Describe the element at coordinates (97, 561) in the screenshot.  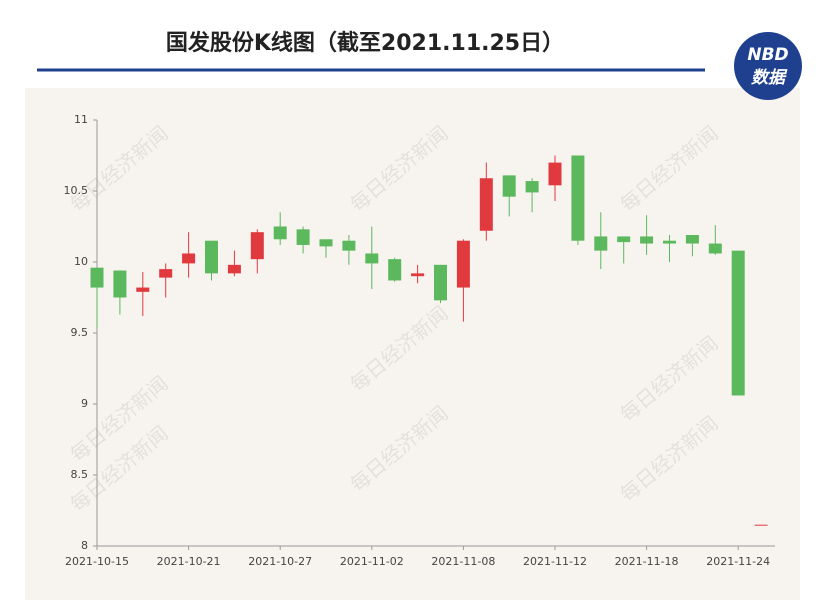
I see `x-tick-label: 2021-10-15` at that location.